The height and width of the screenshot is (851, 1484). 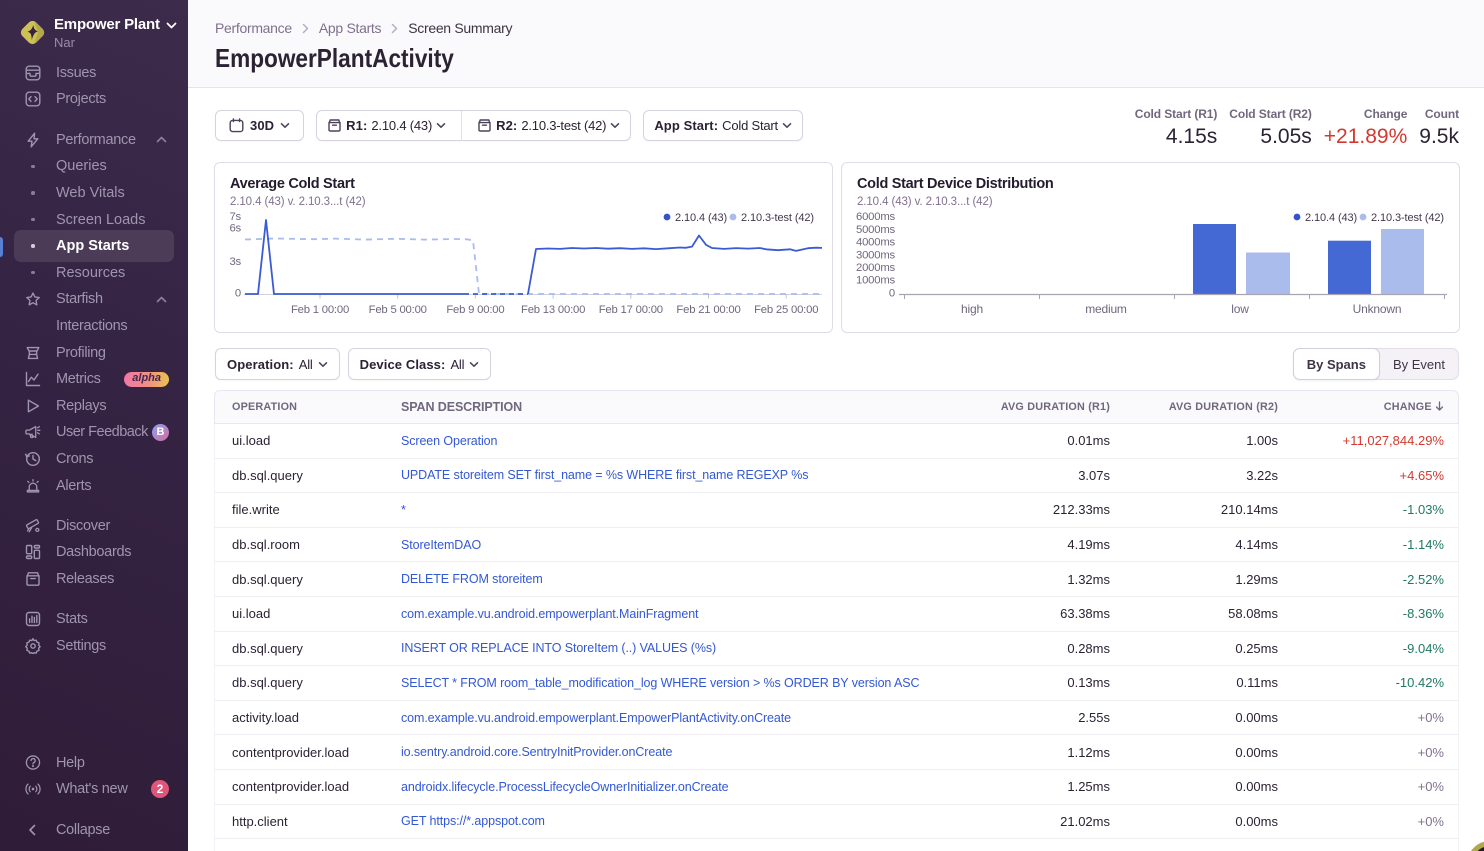 What do you see at coordinates (235, 228) in the screenshot?
I see `svg-text: 6s` at bounding box center [235, 228].